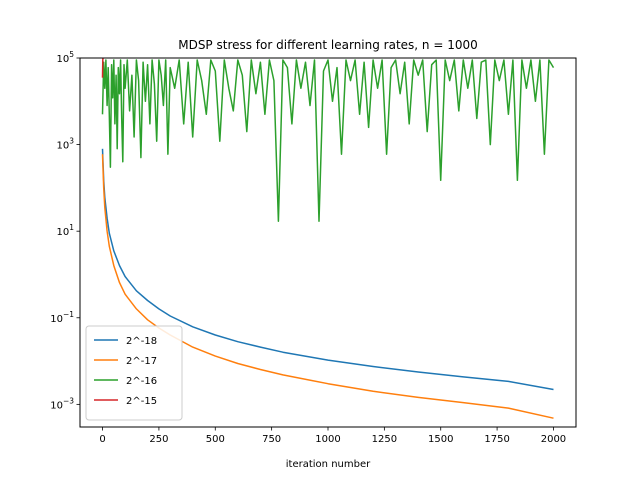 This screenshot has height=480, width=640. What do you see at coordinates (440, 439) in the screenshot?
I see `x-tick-label-6: 1500` at bounding box center [440, 439].